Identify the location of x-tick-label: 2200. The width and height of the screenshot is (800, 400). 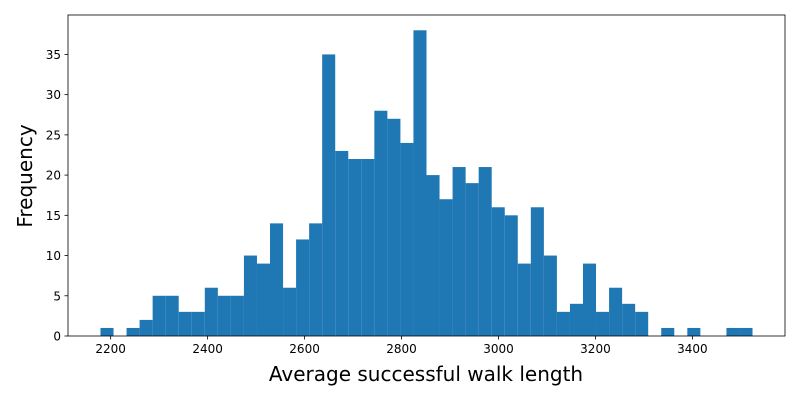
(110, 349).